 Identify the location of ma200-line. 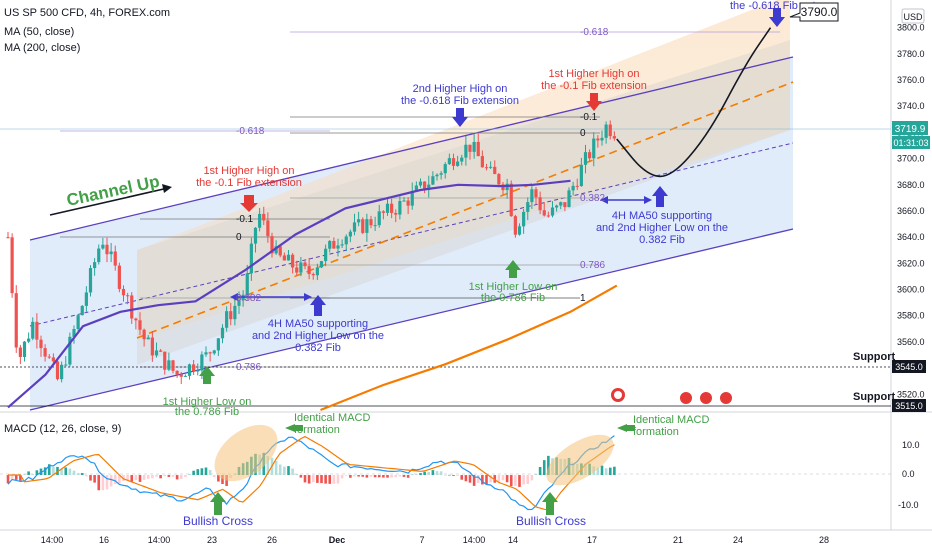
(469, 348).